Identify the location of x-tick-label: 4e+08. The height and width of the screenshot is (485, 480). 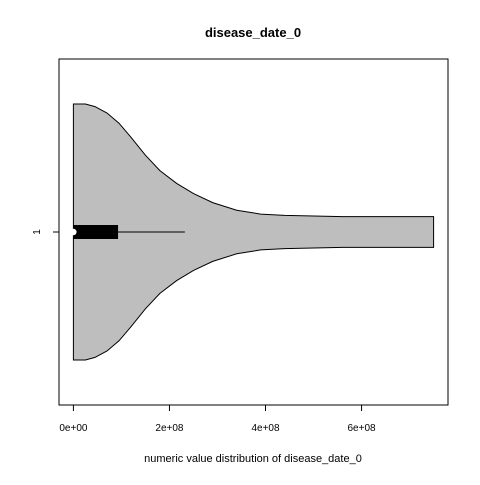
(265, 428).